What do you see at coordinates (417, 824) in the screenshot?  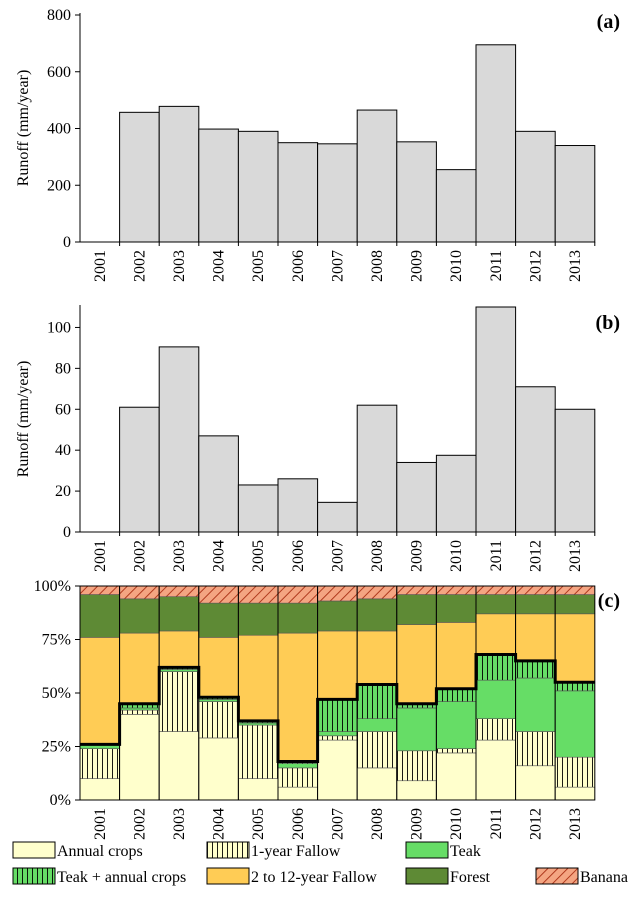 I see `x-tick-label-c-2009: 2009` at bounding box center [417, 824].